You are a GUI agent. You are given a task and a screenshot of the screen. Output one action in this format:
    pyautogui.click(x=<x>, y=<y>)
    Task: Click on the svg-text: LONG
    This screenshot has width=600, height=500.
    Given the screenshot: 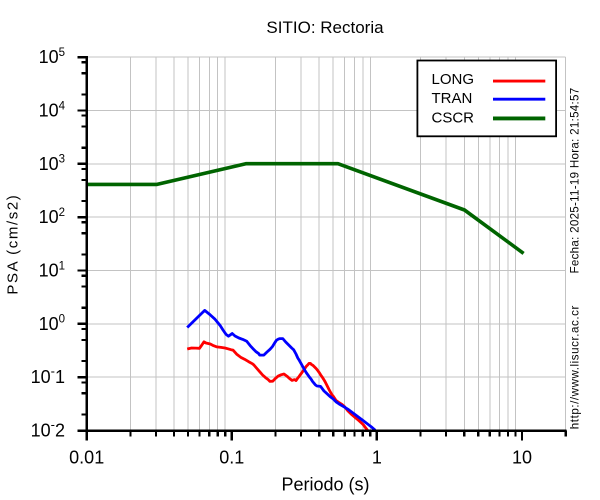 What is the action you would take?
    pyautogui.click(x=453, y=79)
    